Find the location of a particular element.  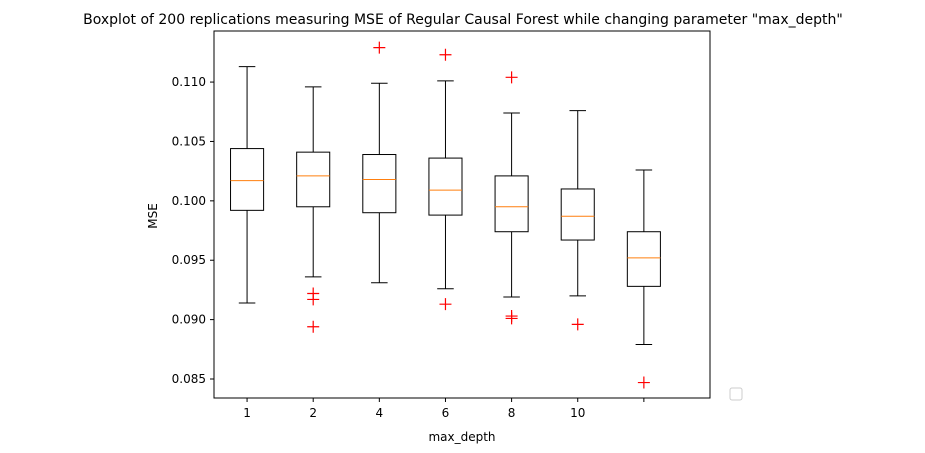

x-tick-label: 6 is located at coordinates (446, 413).